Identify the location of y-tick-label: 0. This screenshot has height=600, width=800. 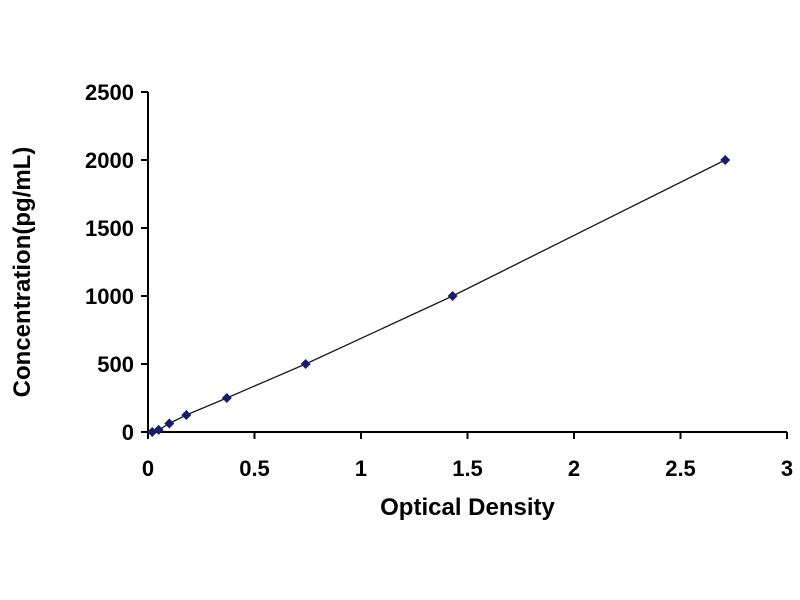
(128, 432).